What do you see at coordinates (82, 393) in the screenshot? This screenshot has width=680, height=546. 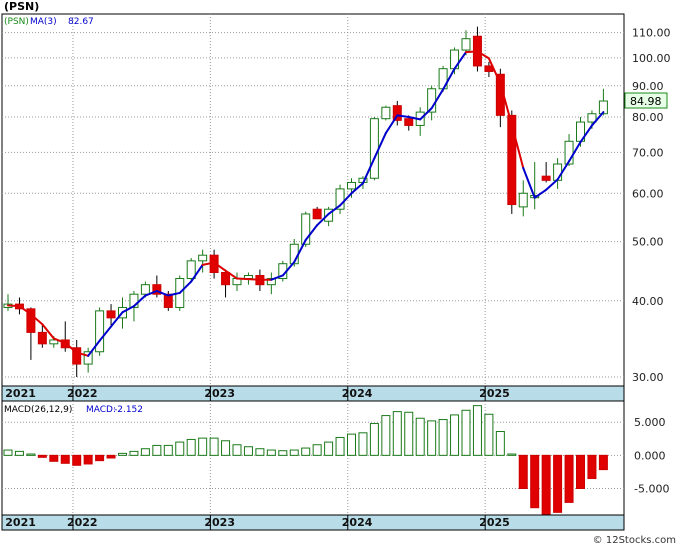 I see `price-years-label-1: 2022` at bounding box center [82, 393].